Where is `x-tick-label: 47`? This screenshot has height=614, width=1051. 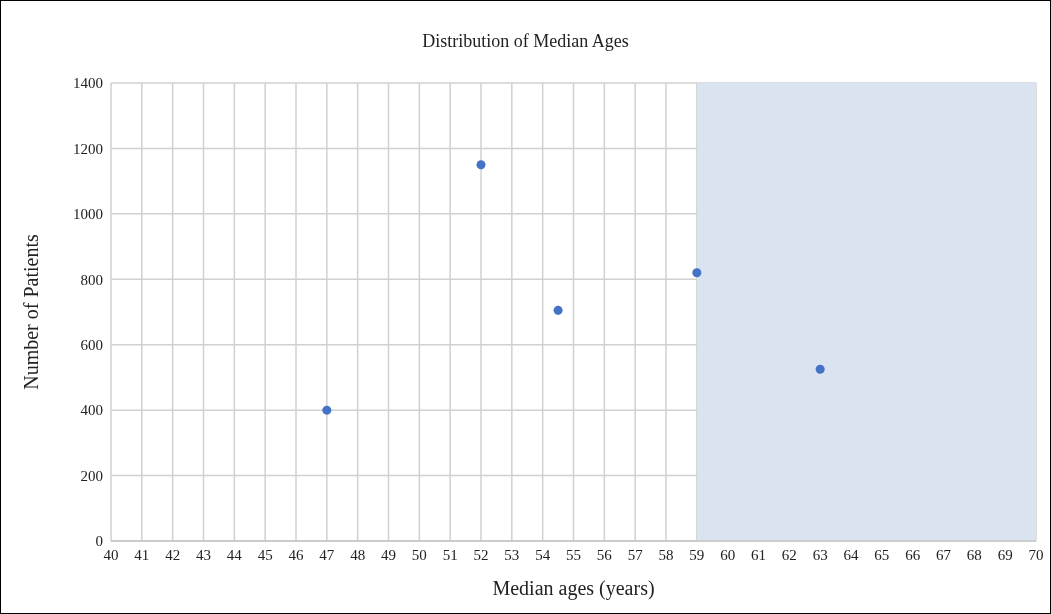
x-tick-label: 47 is located at coordinates (327, 554).